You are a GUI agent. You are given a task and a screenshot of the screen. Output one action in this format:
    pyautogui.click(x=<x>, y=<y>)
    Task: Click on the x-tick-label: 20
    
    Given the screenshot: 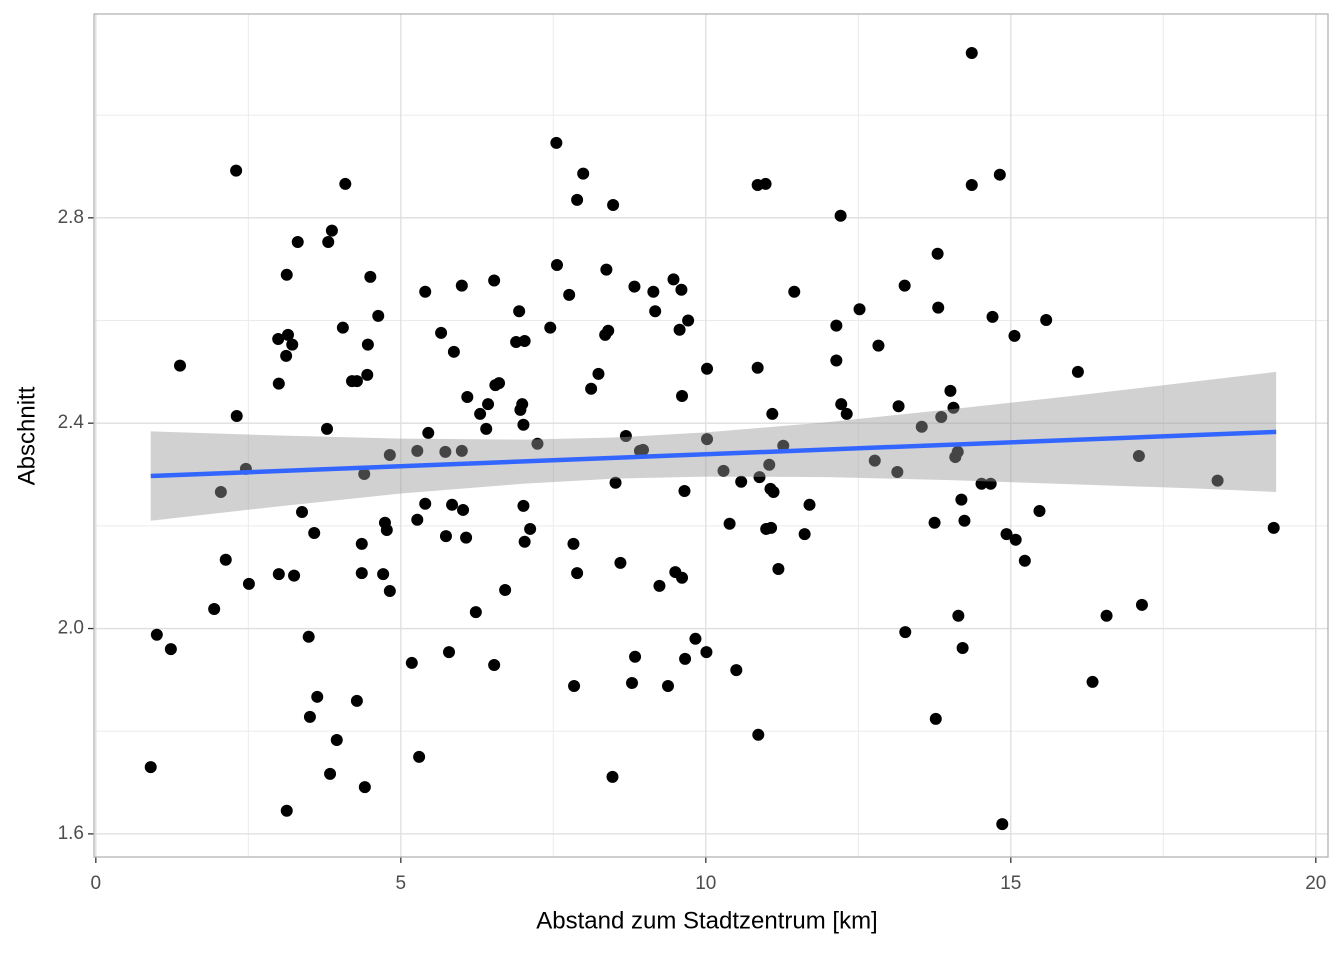 What is the action you would take?
    pyautogui.click(x=1315, y=883)
    